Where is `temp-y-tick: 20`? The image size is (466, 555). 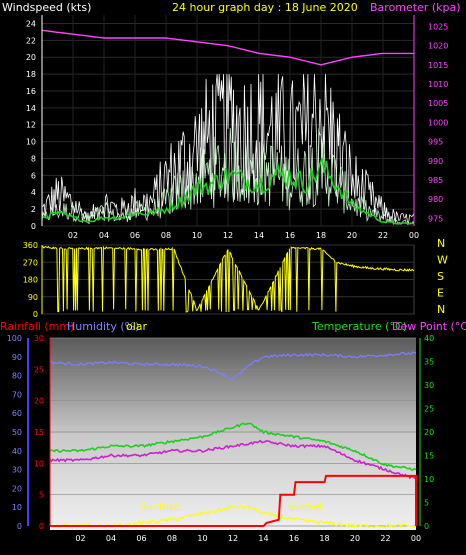
temp-y-tick: 20 is located at coordinates (429, 432).